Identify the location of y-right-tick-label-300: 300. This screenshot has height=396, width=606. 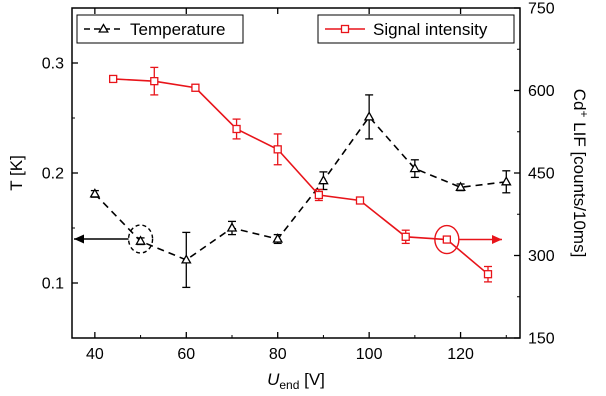
(541, 256).